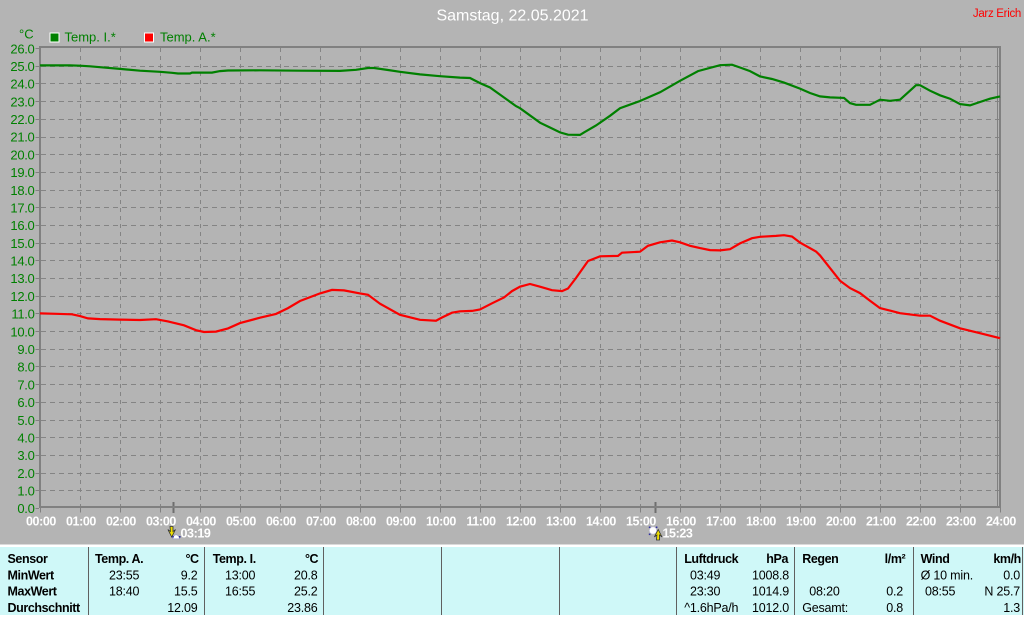  What do you see at coordinates (90, 37) in the screenshot?
I see `svg-text: Temp. I.*` at bounding box center [90, 37].